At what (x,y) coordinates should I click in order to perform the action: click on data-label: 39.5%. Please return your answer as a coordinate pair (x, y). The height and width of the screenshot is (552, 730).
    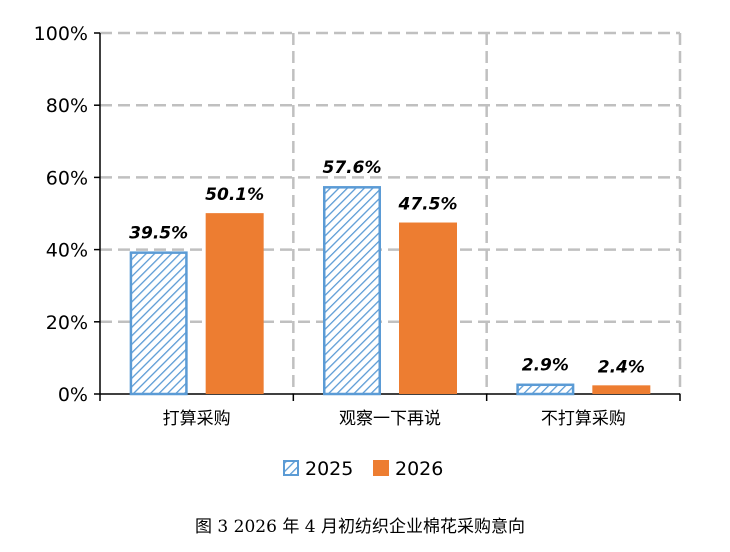
    Looking at the image, I should click on (158, 233).